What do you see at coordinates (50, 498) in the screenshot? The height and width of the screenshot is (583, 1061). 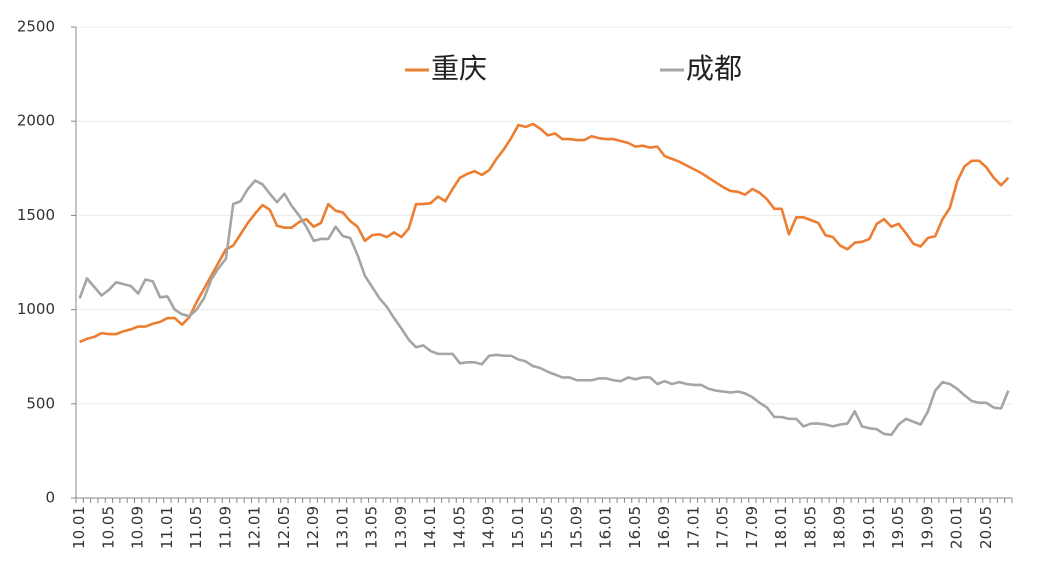 I see `y-tick-label: 0` at bounding box center [50, 498].